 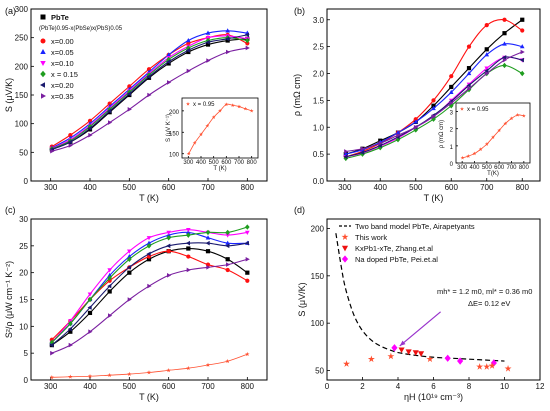 I want to click on x-tick-label: 10, so click(x=504, y=386).